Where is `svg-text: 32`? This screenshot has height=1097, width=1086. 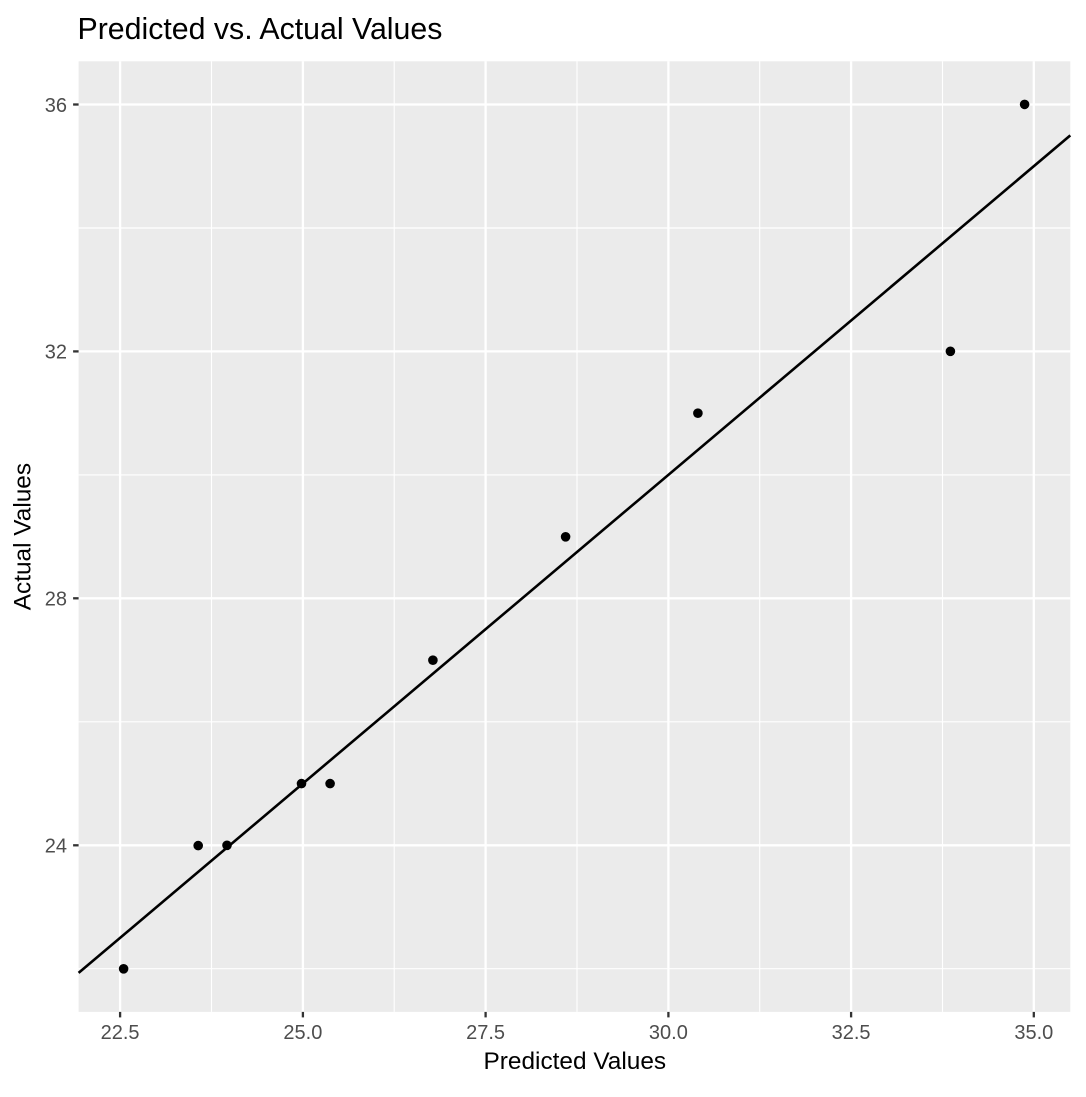
svg-text: 32 is located at coordinates (56, 353).